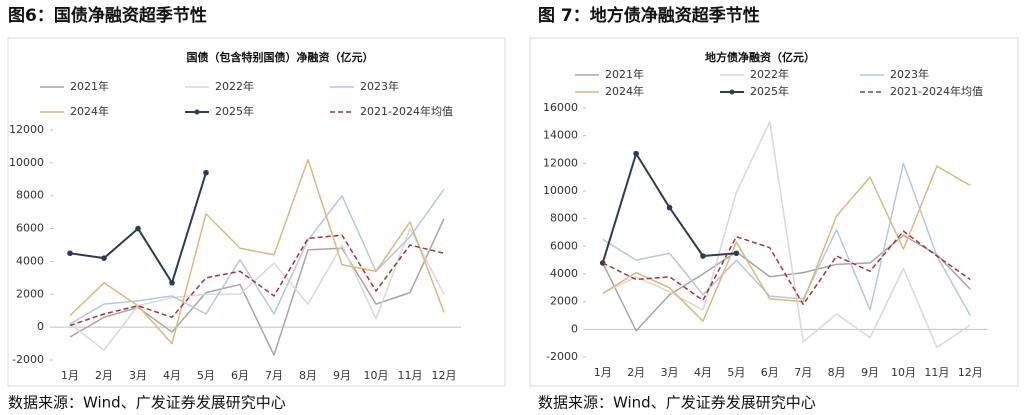 The width and height of the screenshot is (1024, 415). Describe the element at coordinates (760, 57) in the screenshot. I see `chart-title: 地方债净融资（亿元）` at that location.